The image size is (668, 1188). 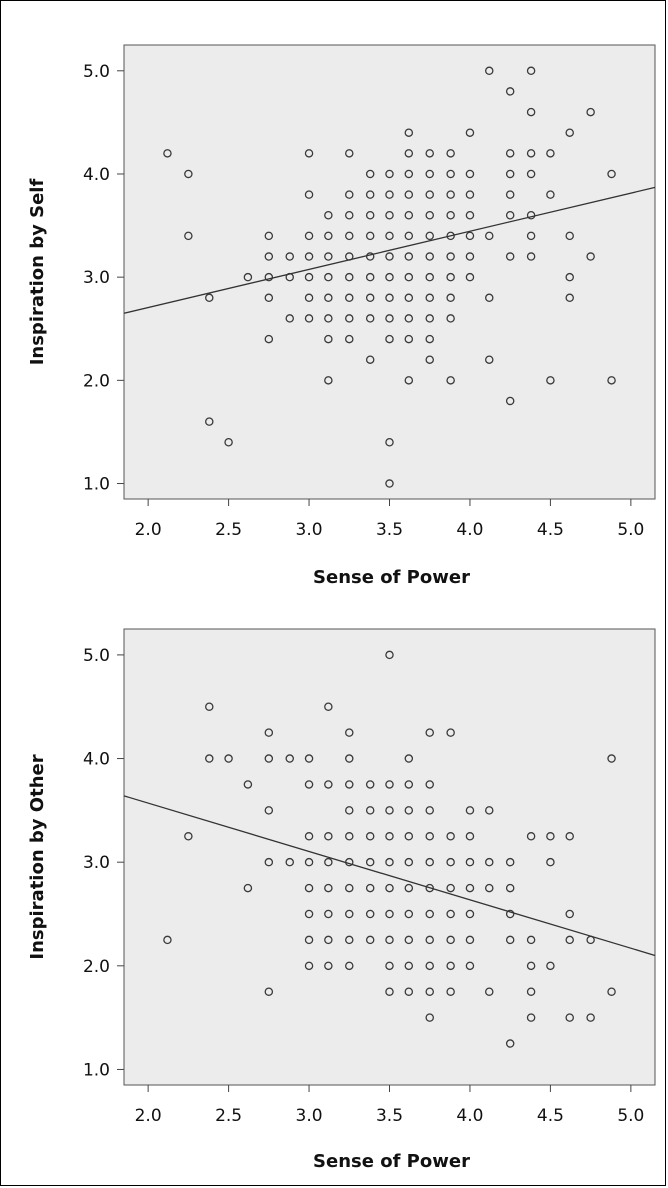 I want to click on bottom-y-tick-label: 4.0, so click(x=96, y=760).